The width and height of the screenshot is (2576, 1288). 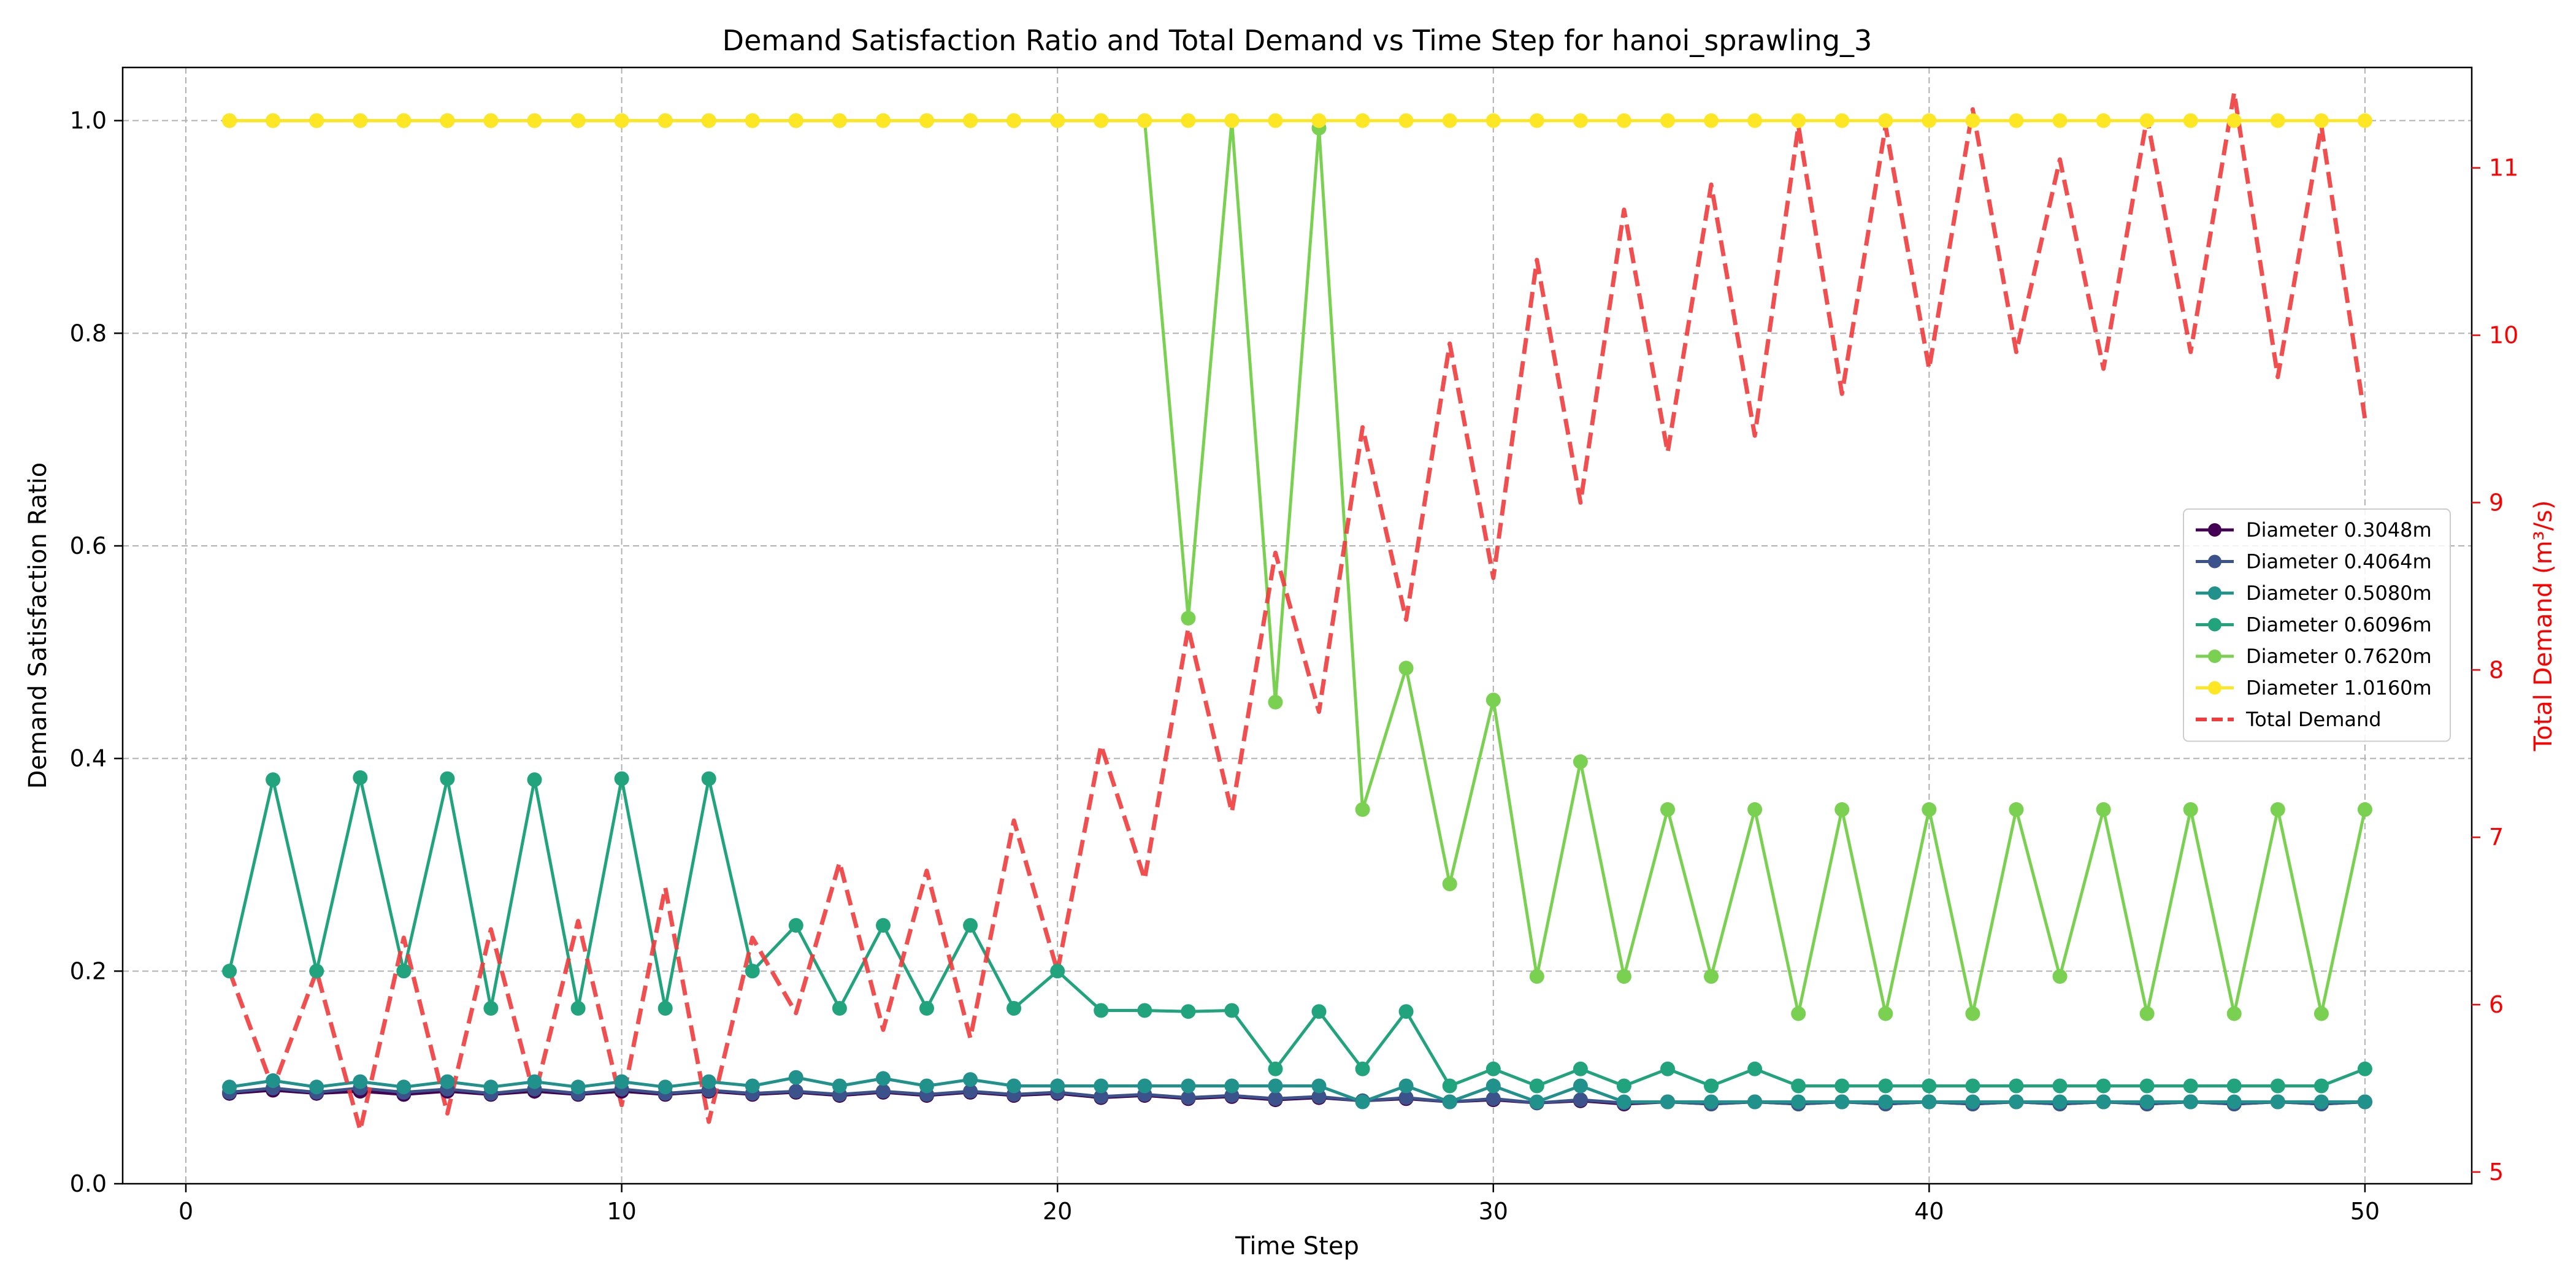 I want to click on legend-box, so click(x=2317, y=625).